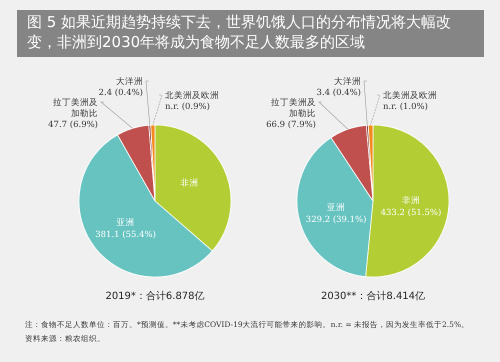 Image resolution: width=500 pixels, height=362 pixels. What do you see at coordinates (373, 296) in the screenshot?
I see `text: 2030**：合计8.414亿` at bounding box center [373, 296].